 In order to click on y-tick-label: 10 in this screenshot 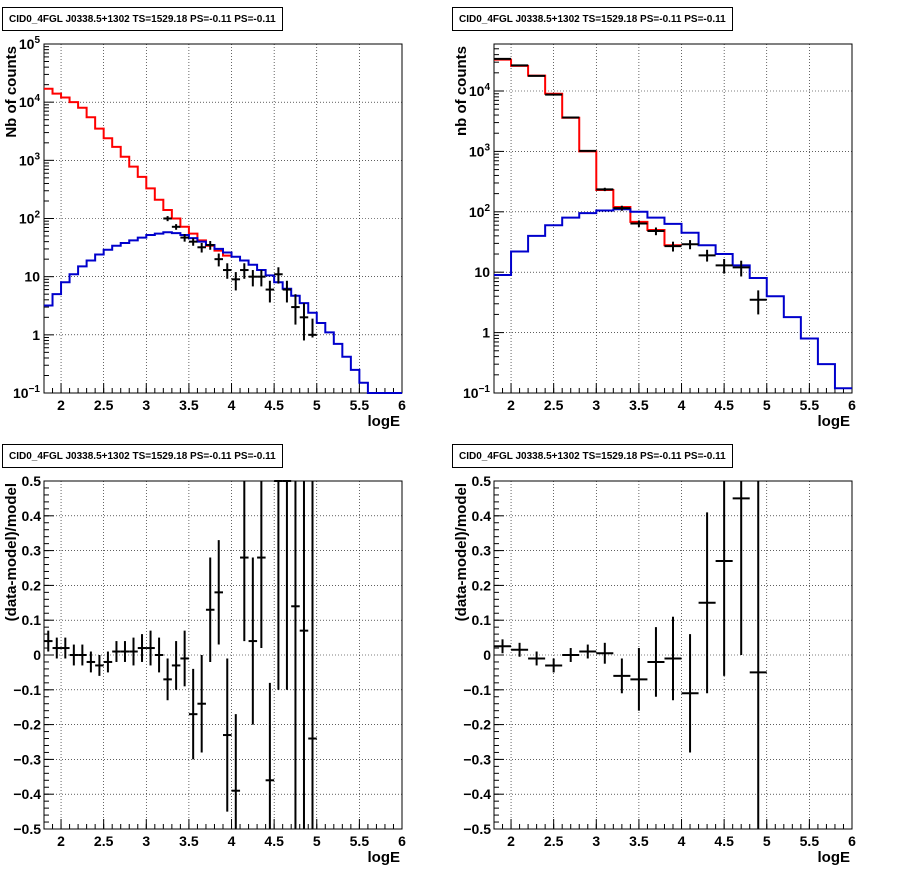, I will do `click(32, 277)`.